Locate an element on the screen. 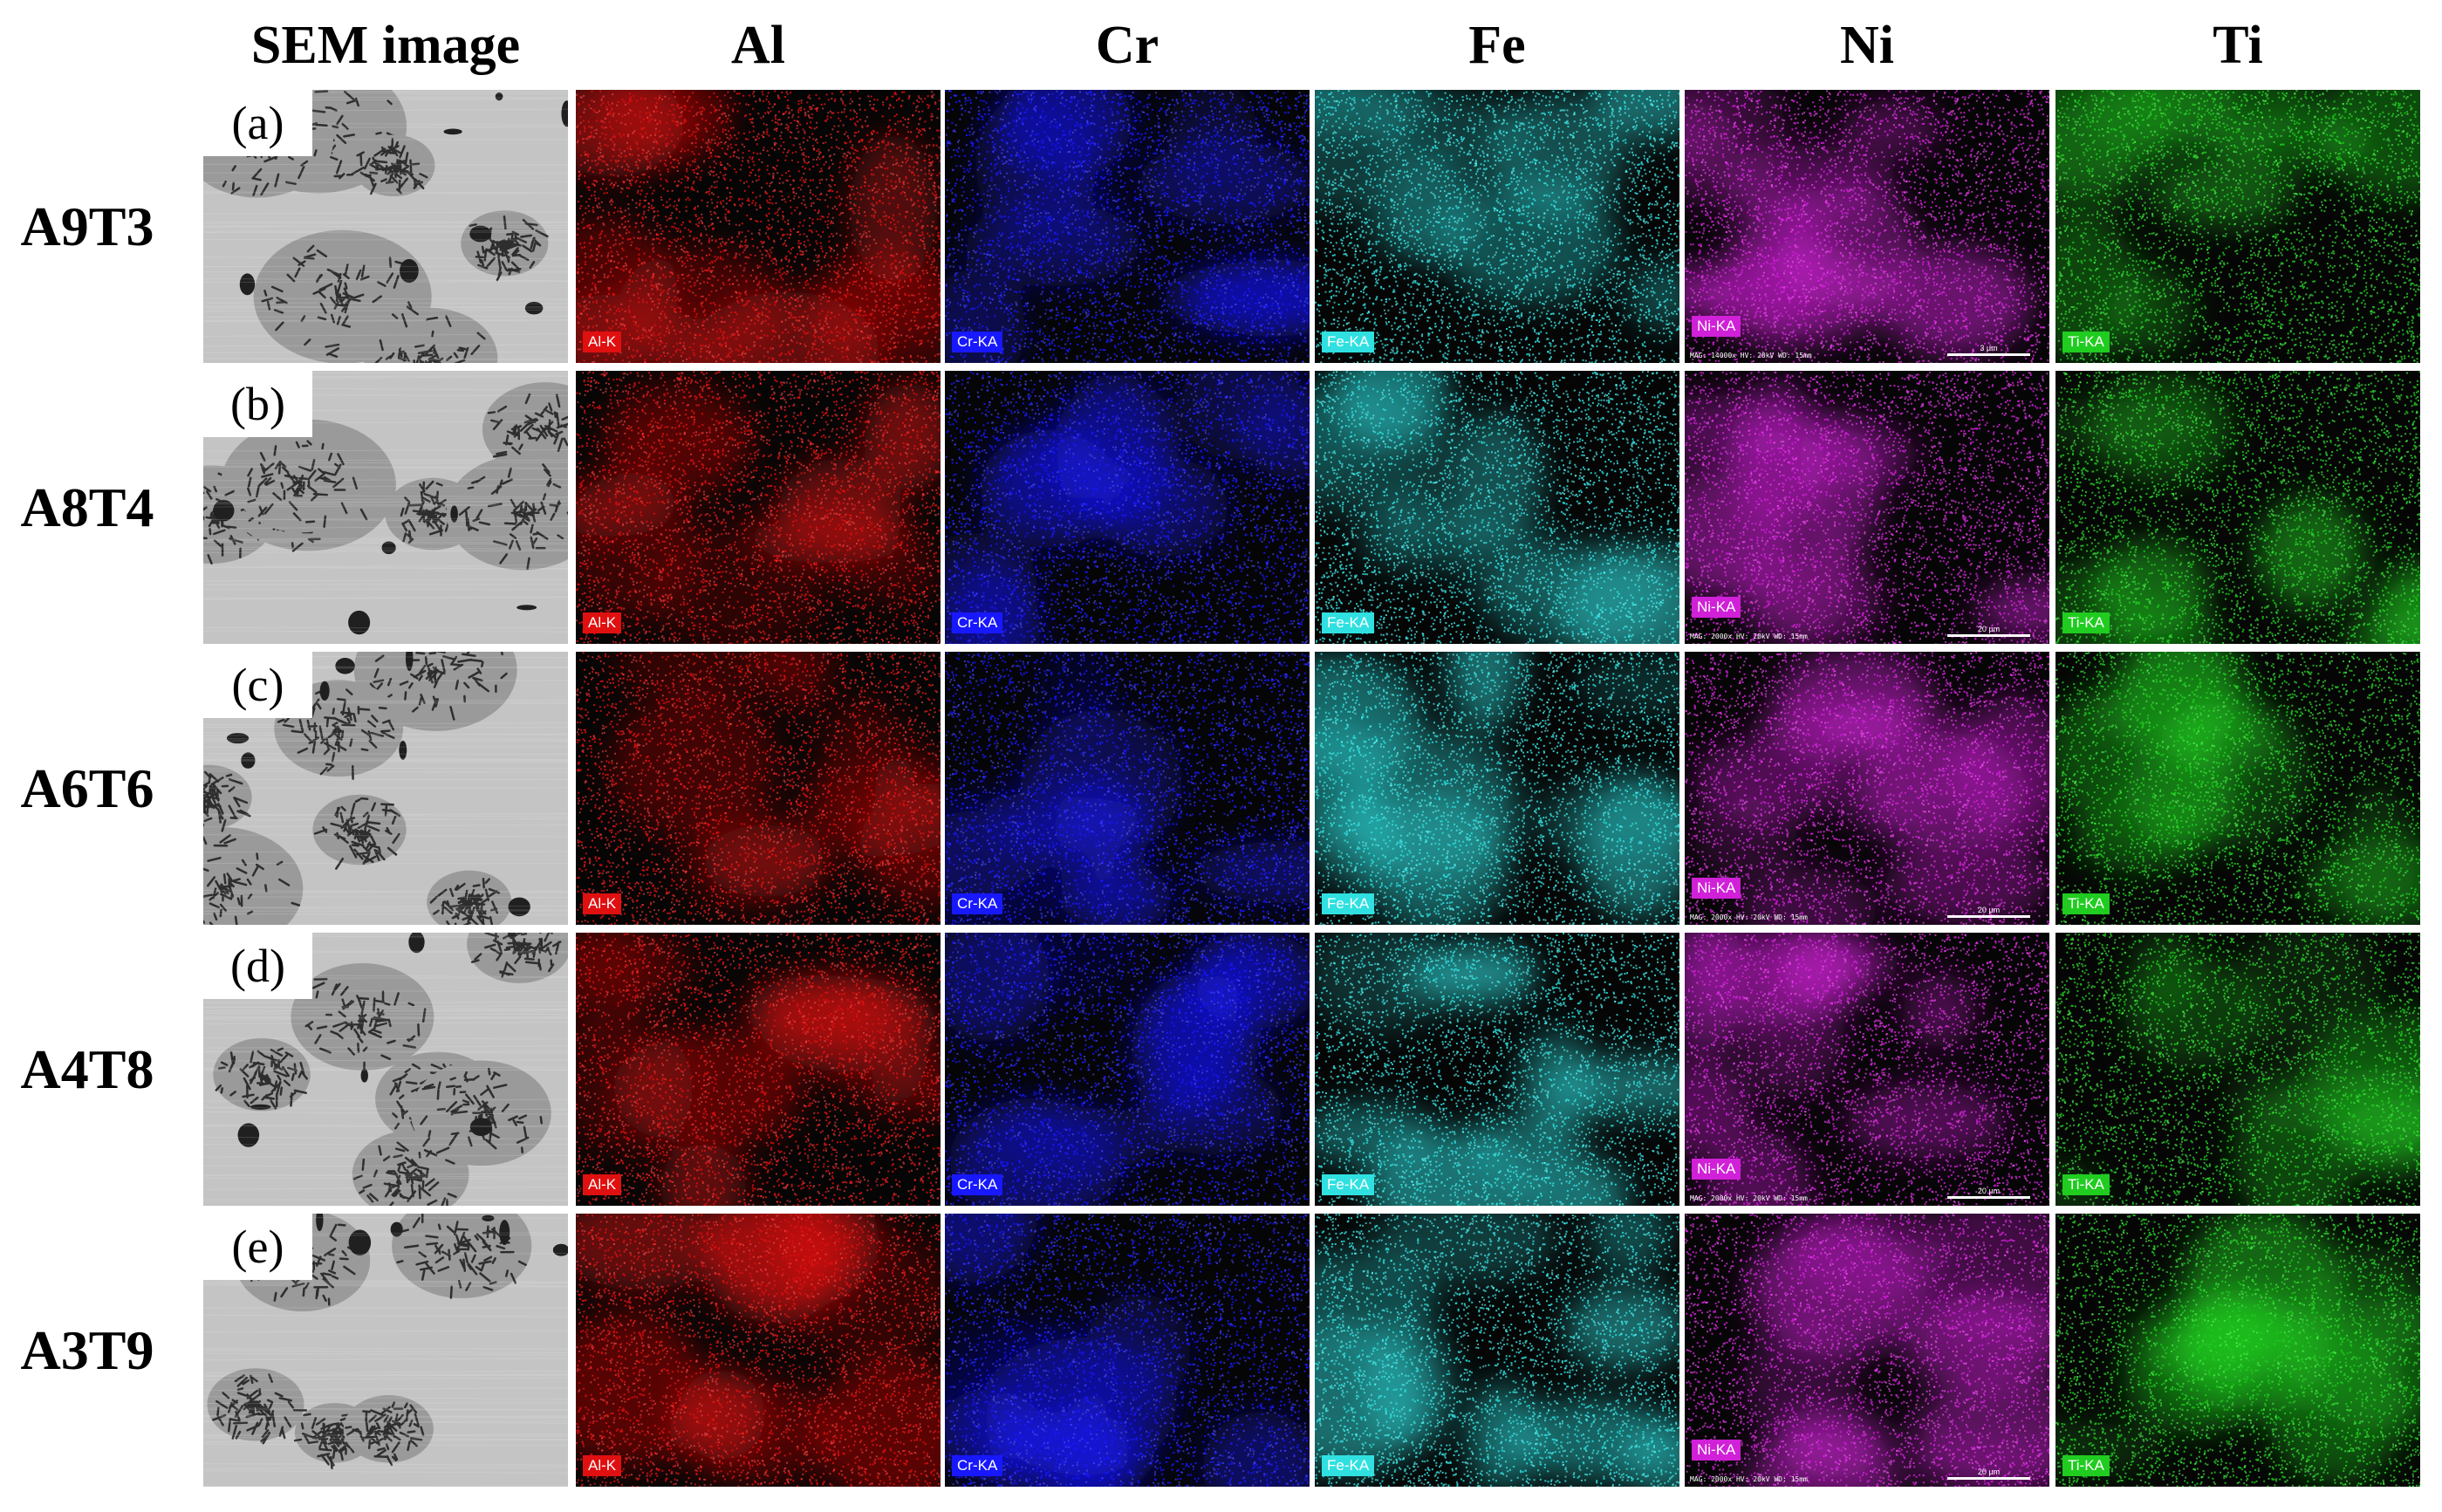 The height and width of the screenshot is (1512, 2442). ti-map-a3t9: Ti-KA is located at coordinates (2238, 1350).